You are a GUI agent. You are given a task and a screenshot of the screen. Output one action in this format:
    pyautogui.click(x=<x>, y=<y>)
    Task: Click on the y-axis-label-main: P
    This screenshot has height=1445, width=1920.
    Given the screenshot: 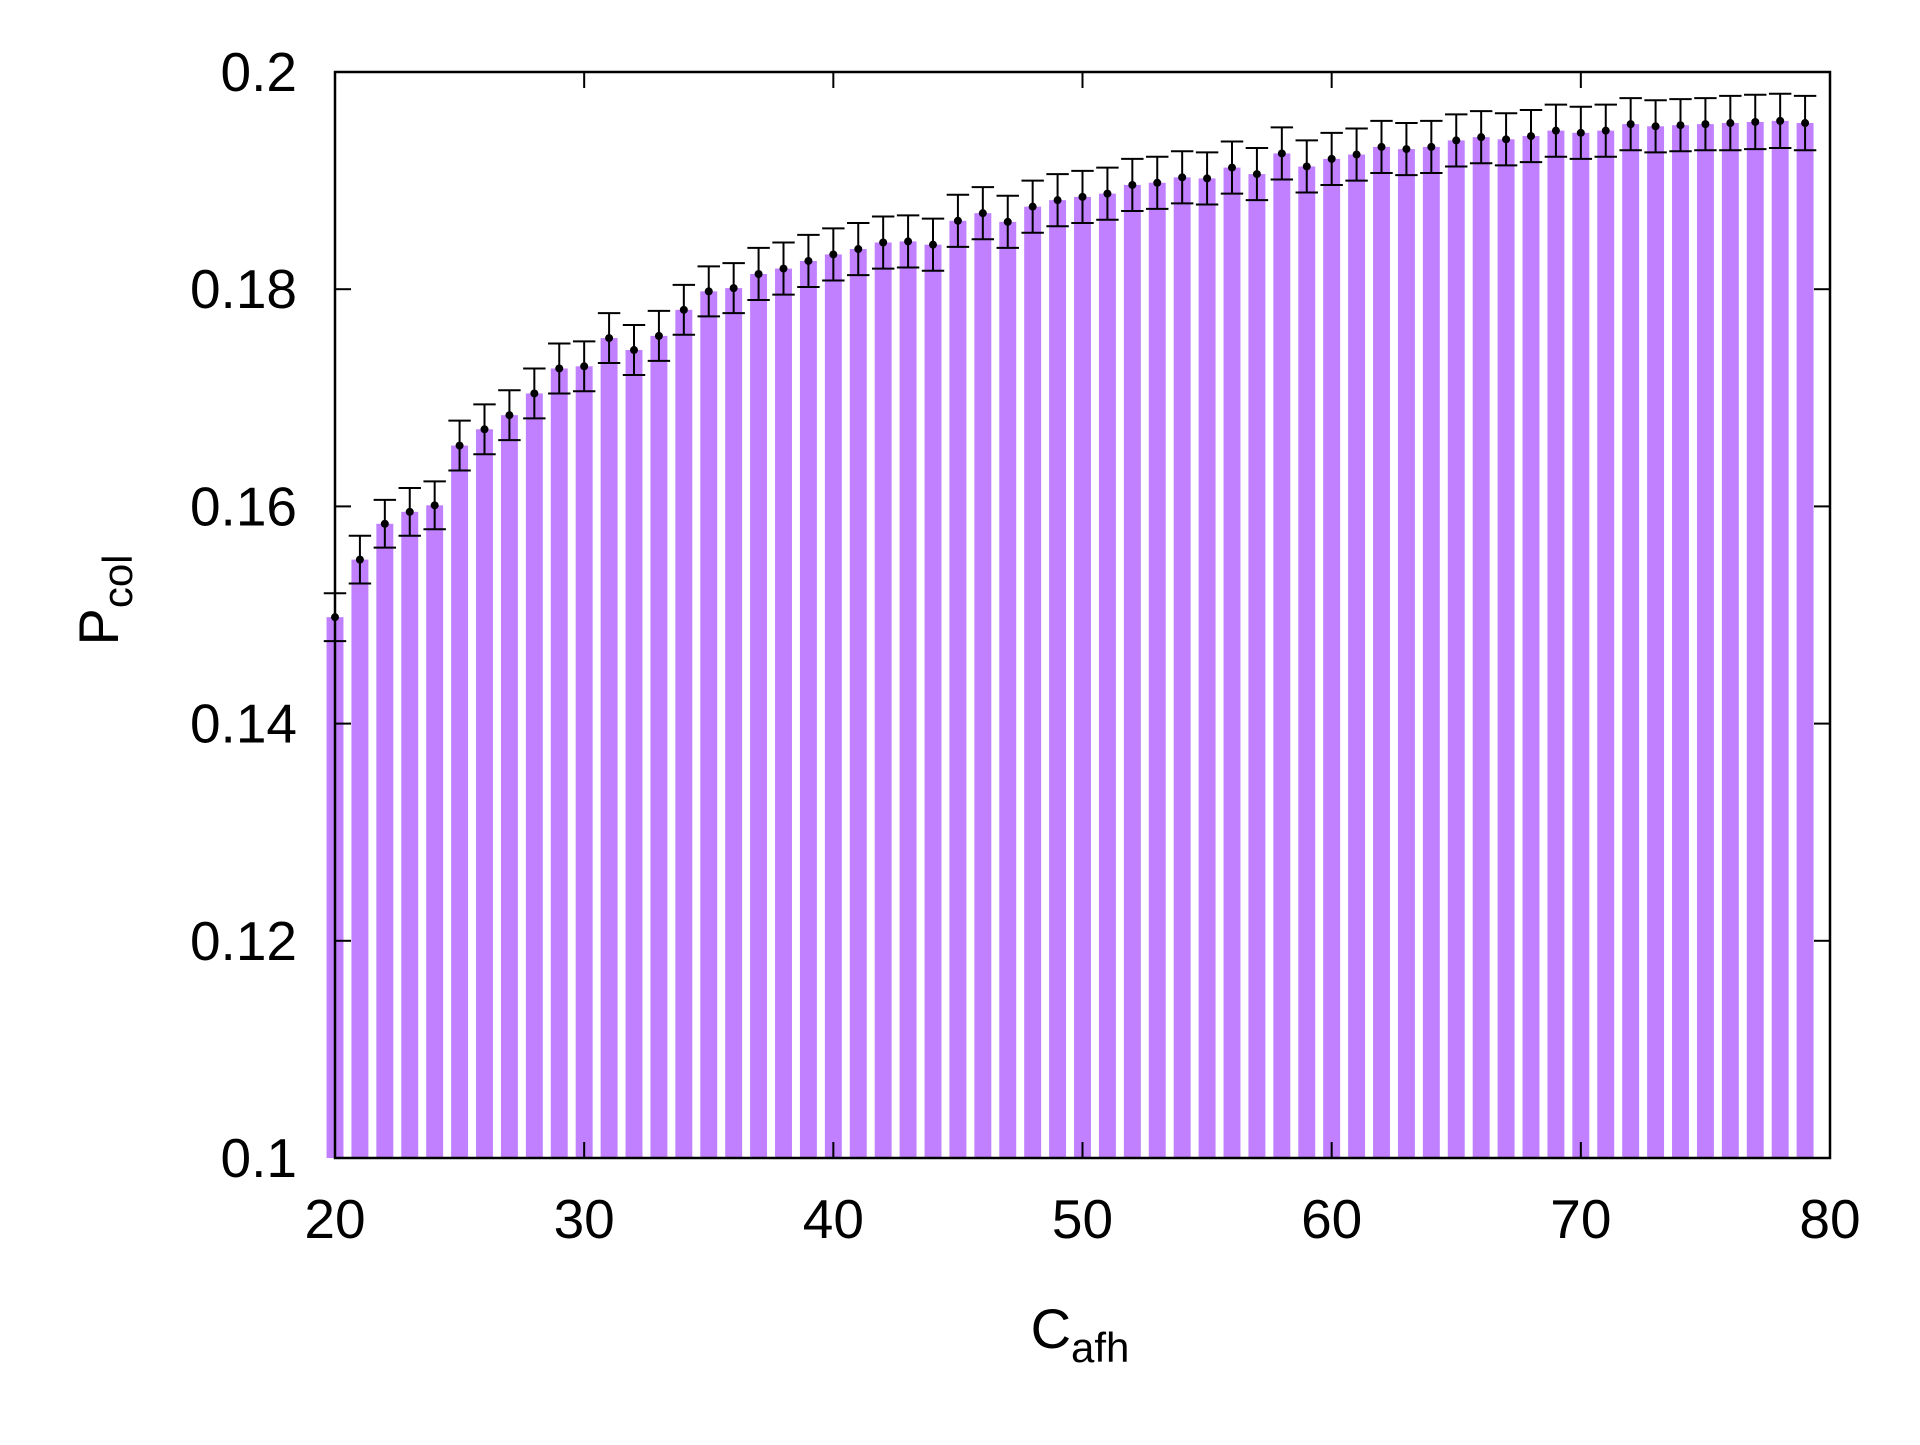 What is the action you would take?
    pyautogui.click(x=98, y=626)
    